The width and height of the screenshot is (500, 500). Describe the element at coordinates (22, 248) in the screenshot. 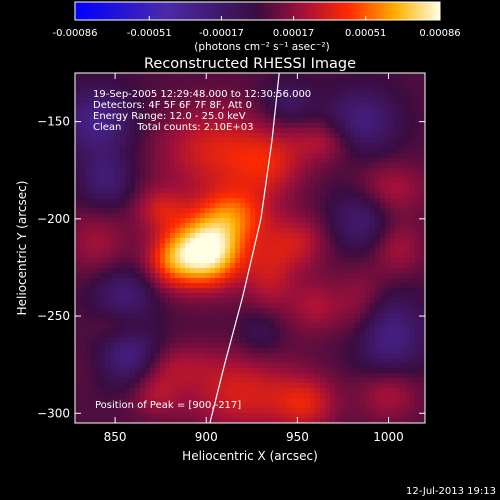

I see `y-axis-label: Heliocentric Y (arcsec)` at that location.